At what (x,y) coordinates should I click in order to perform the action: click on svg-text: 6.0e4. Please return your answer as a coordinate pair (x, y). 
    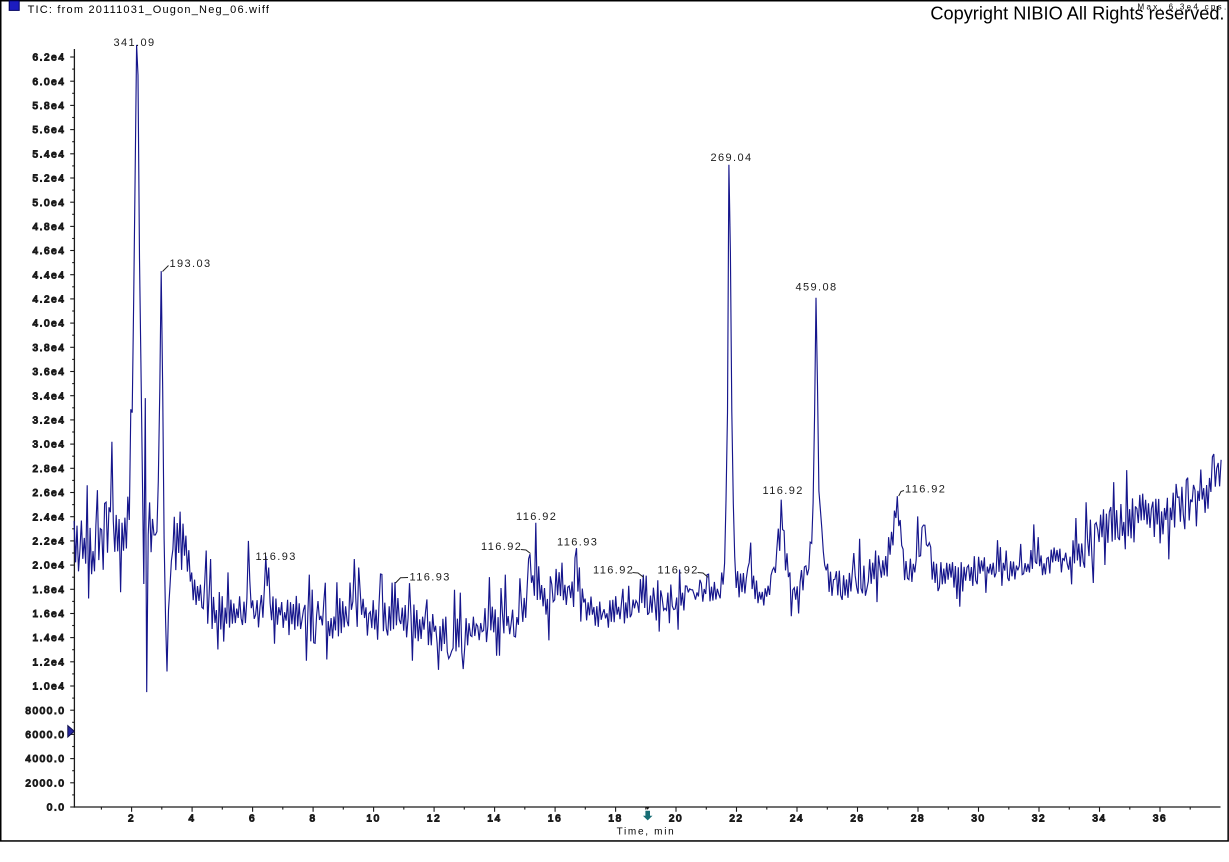
    Looking at the image, I should click on (48, 82).